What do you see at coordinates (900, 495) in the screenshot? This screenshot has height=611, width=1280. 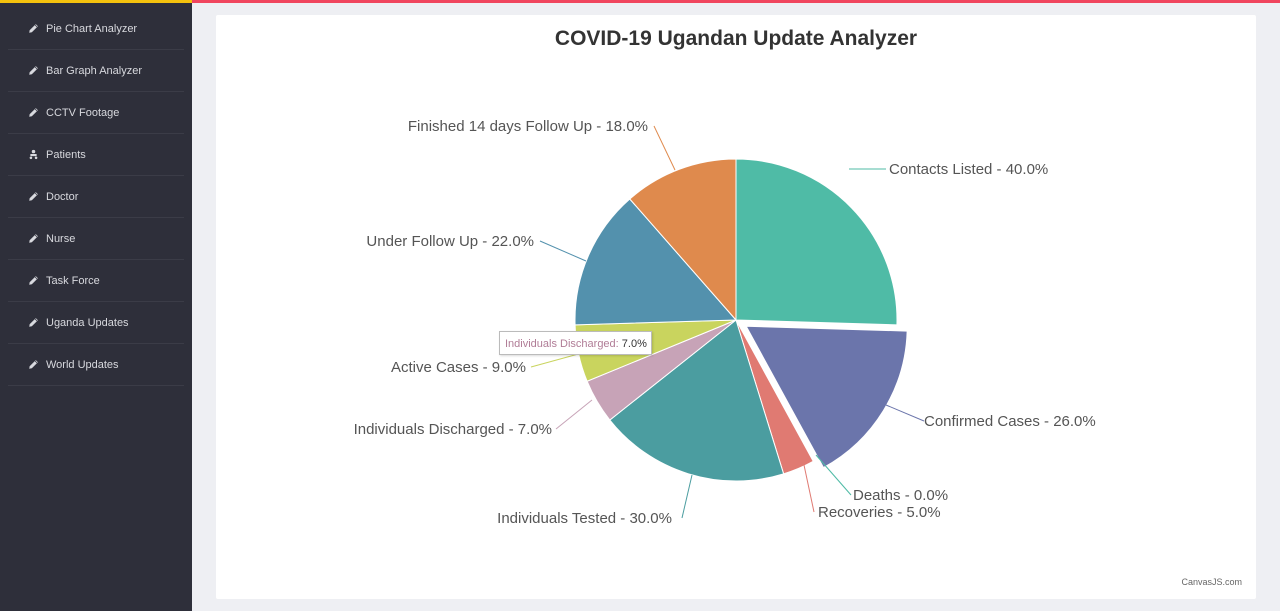 I see `slice-label: Deaths - 0.0%` at bounding box center [900, 495].